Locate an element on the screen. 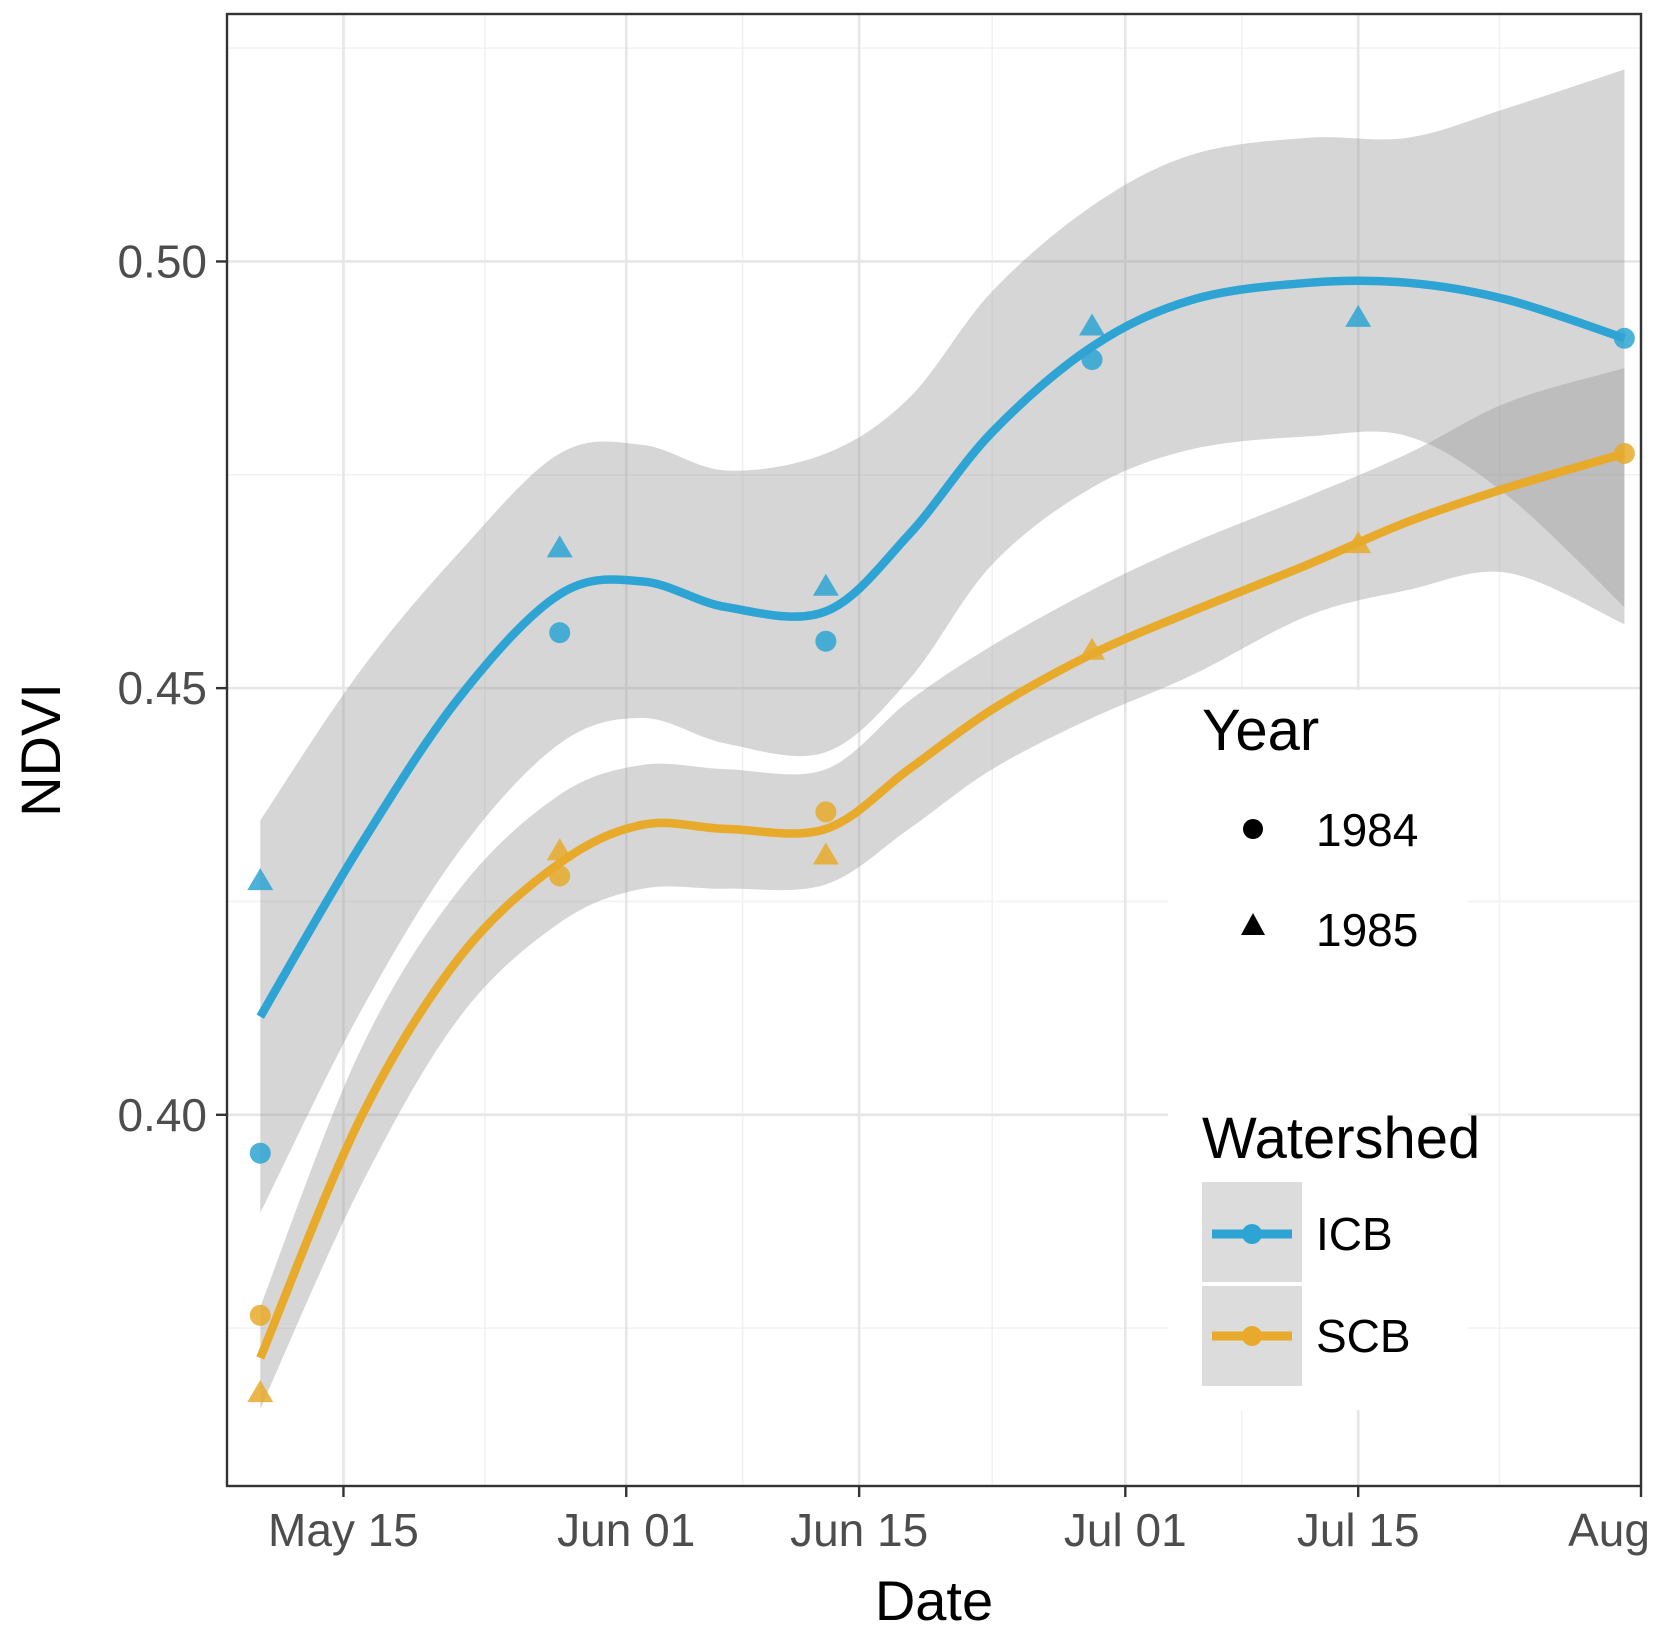 This screenshot has height=1638, width=1658. y-tick-label: 0.50 is located at coordinates (162, 261).